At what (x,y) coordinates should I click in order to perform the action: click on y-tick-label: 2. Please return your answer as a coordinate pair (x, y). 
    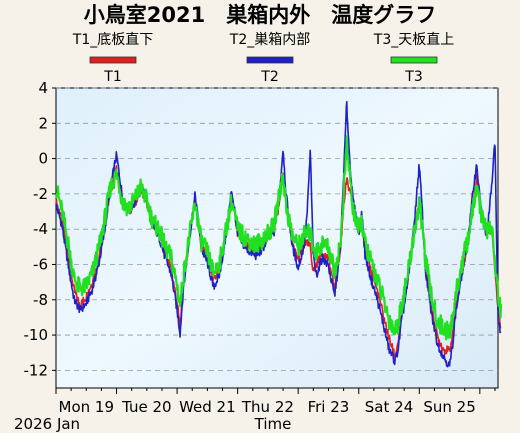
    Looking at the image, I should click on (43, 123).